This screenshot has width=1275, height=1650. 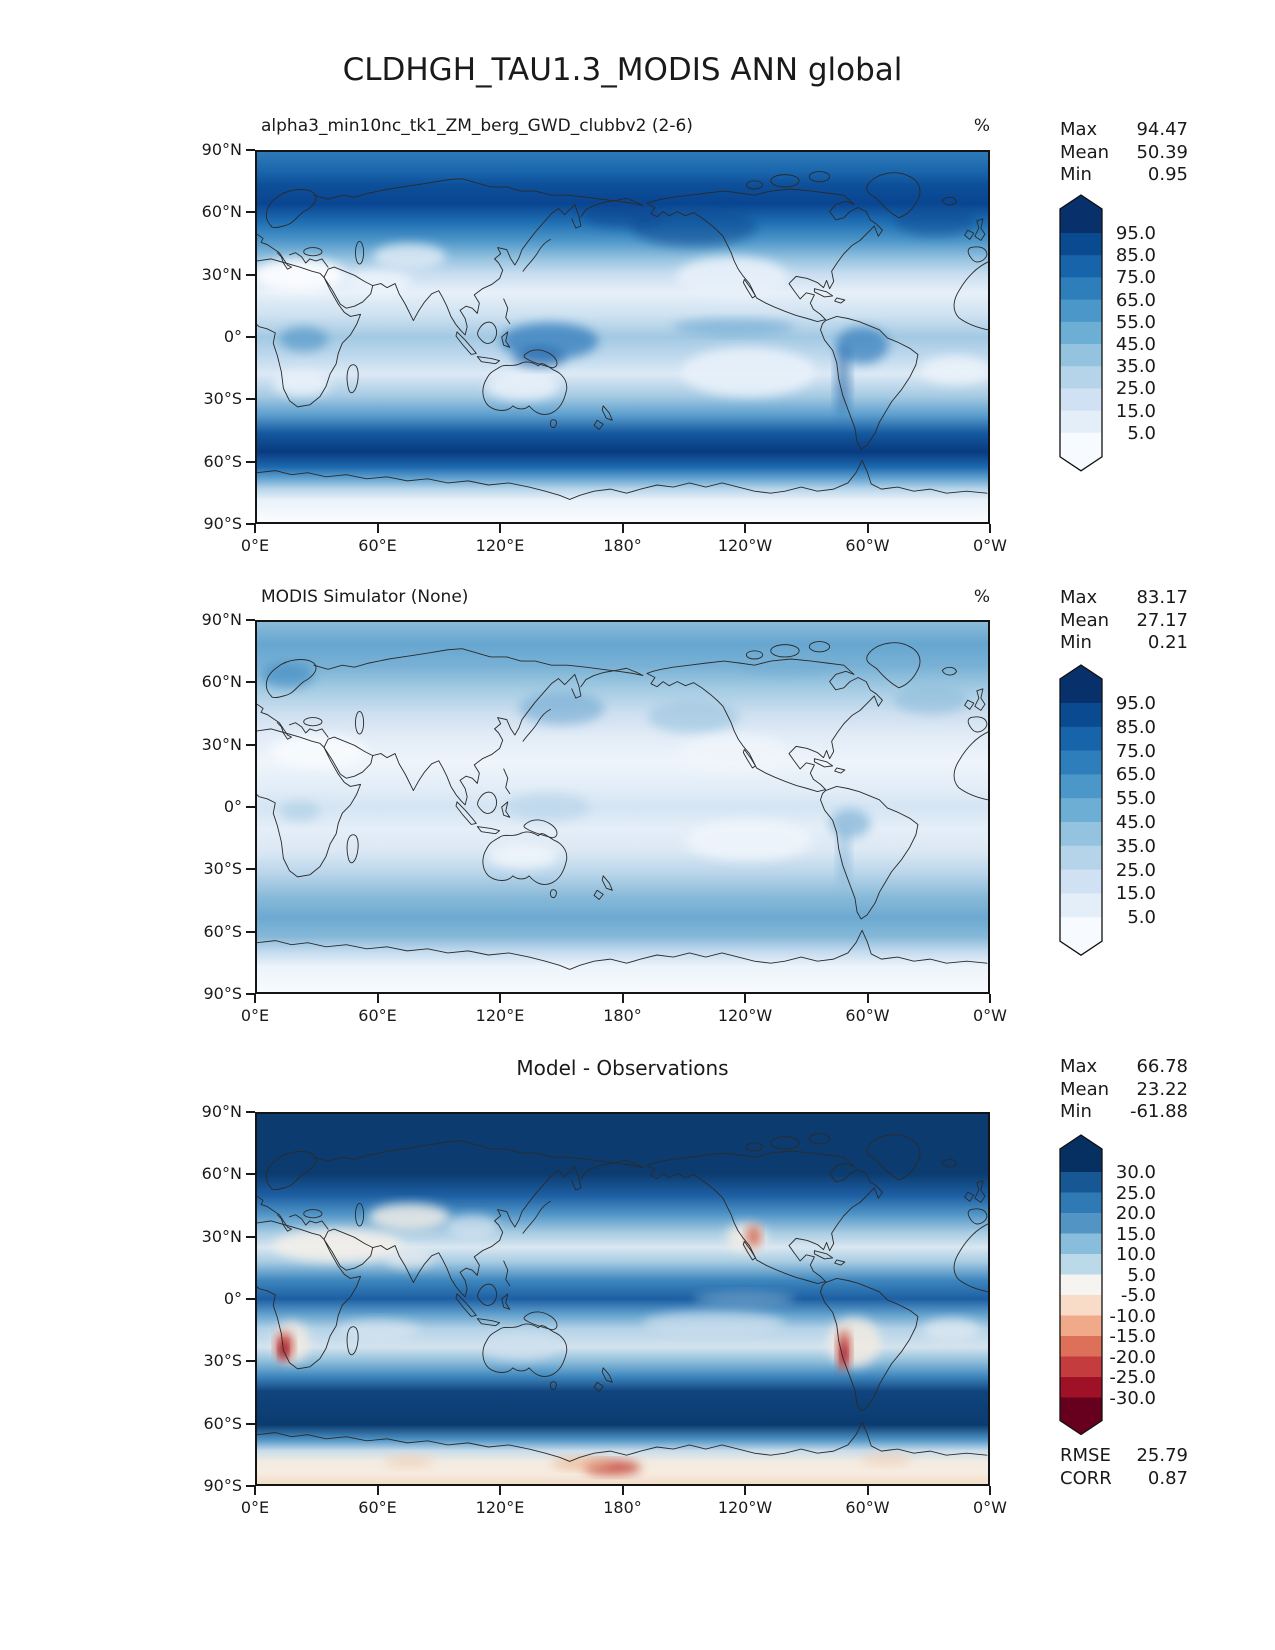 I want to click on stat-value: 94.47, so click(x=1162, y=129).